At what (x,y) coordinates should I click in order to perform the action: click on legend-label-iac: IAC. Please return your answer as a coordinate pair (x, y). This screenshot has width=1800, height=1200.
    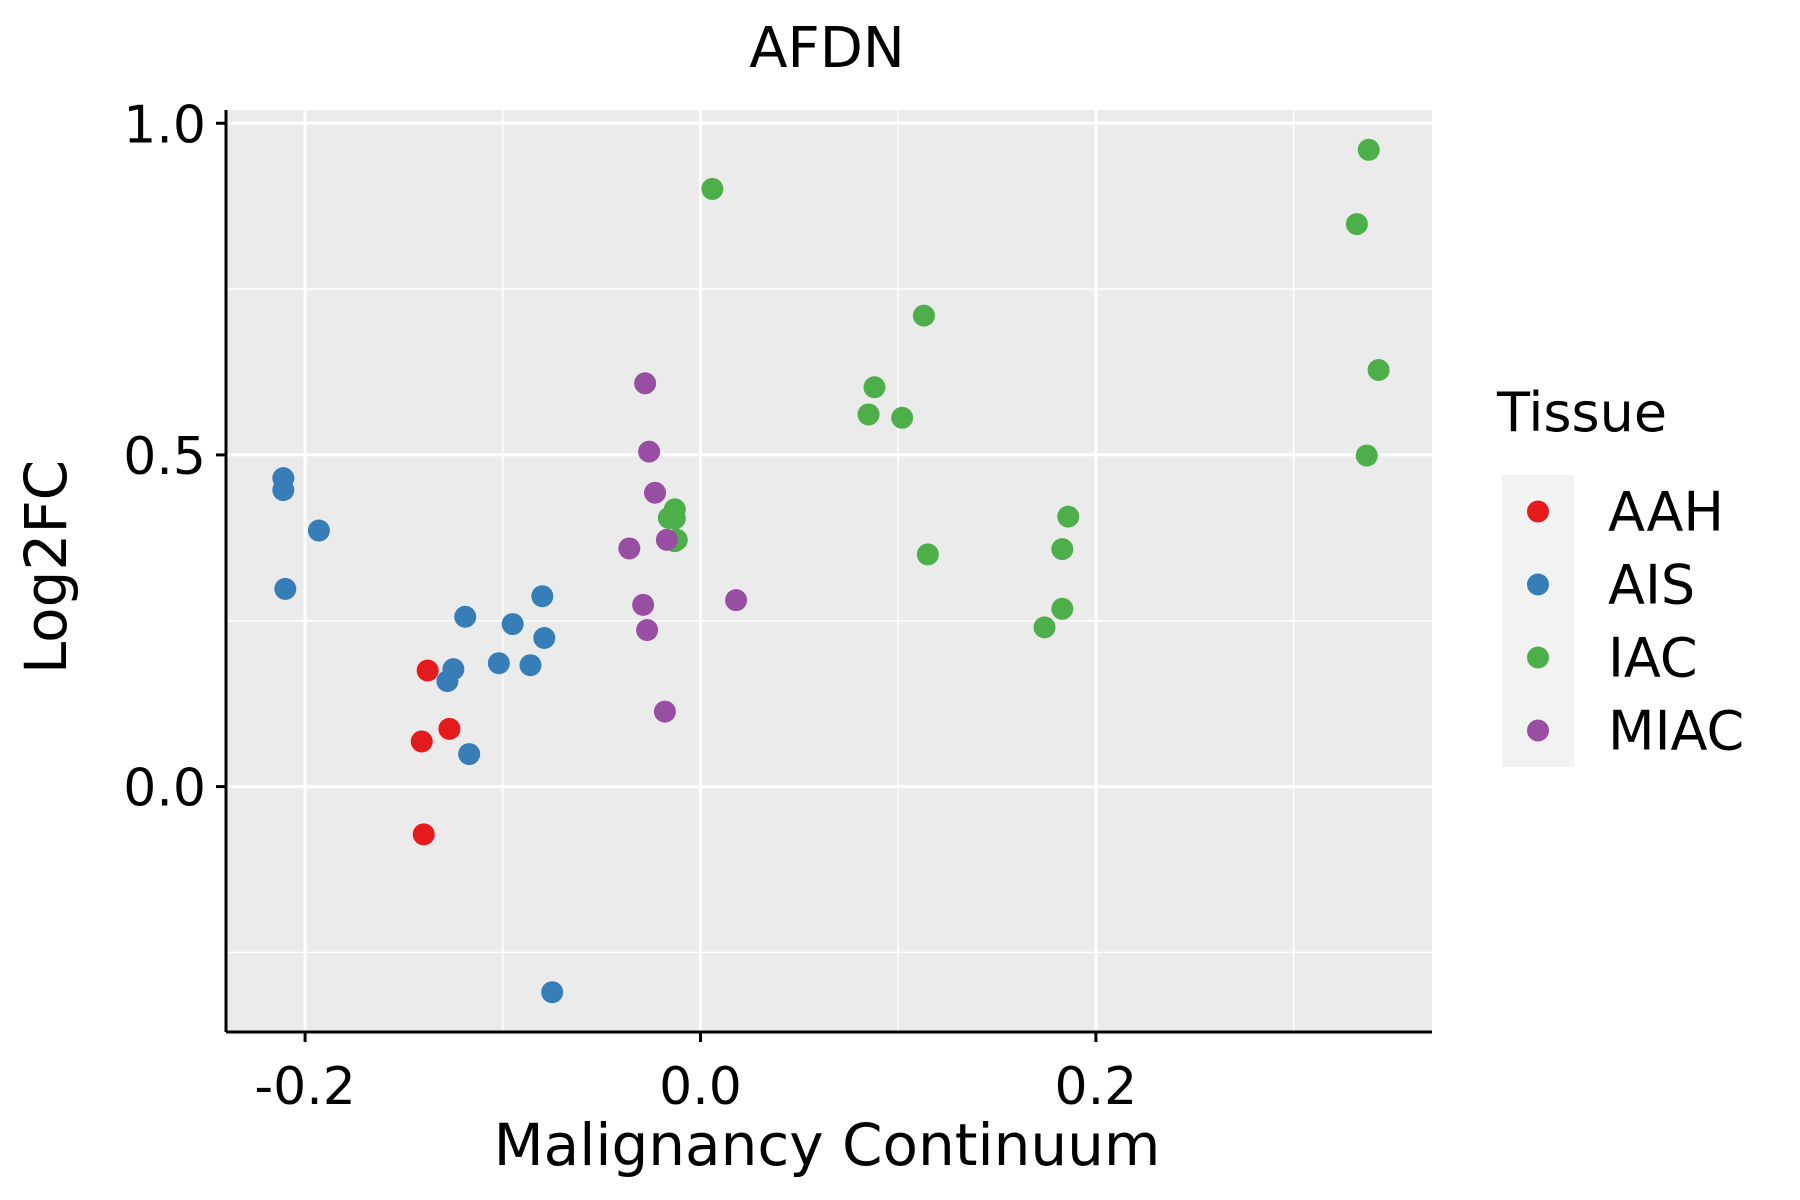
    Looking at the image, I should click on (1653, 658).